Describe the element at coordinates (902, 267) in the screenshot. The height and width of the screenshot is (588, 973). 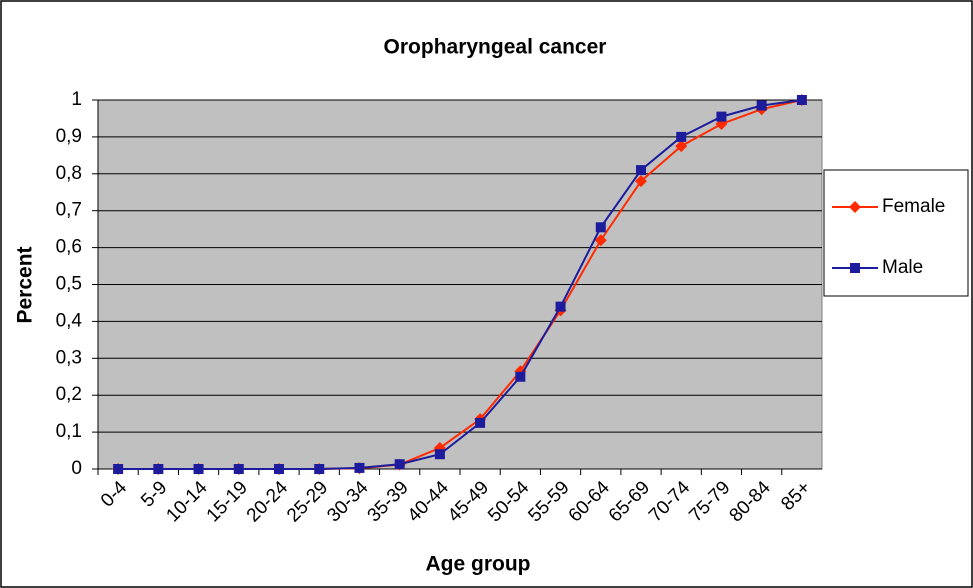
I see `legend-label: Male` at that location.